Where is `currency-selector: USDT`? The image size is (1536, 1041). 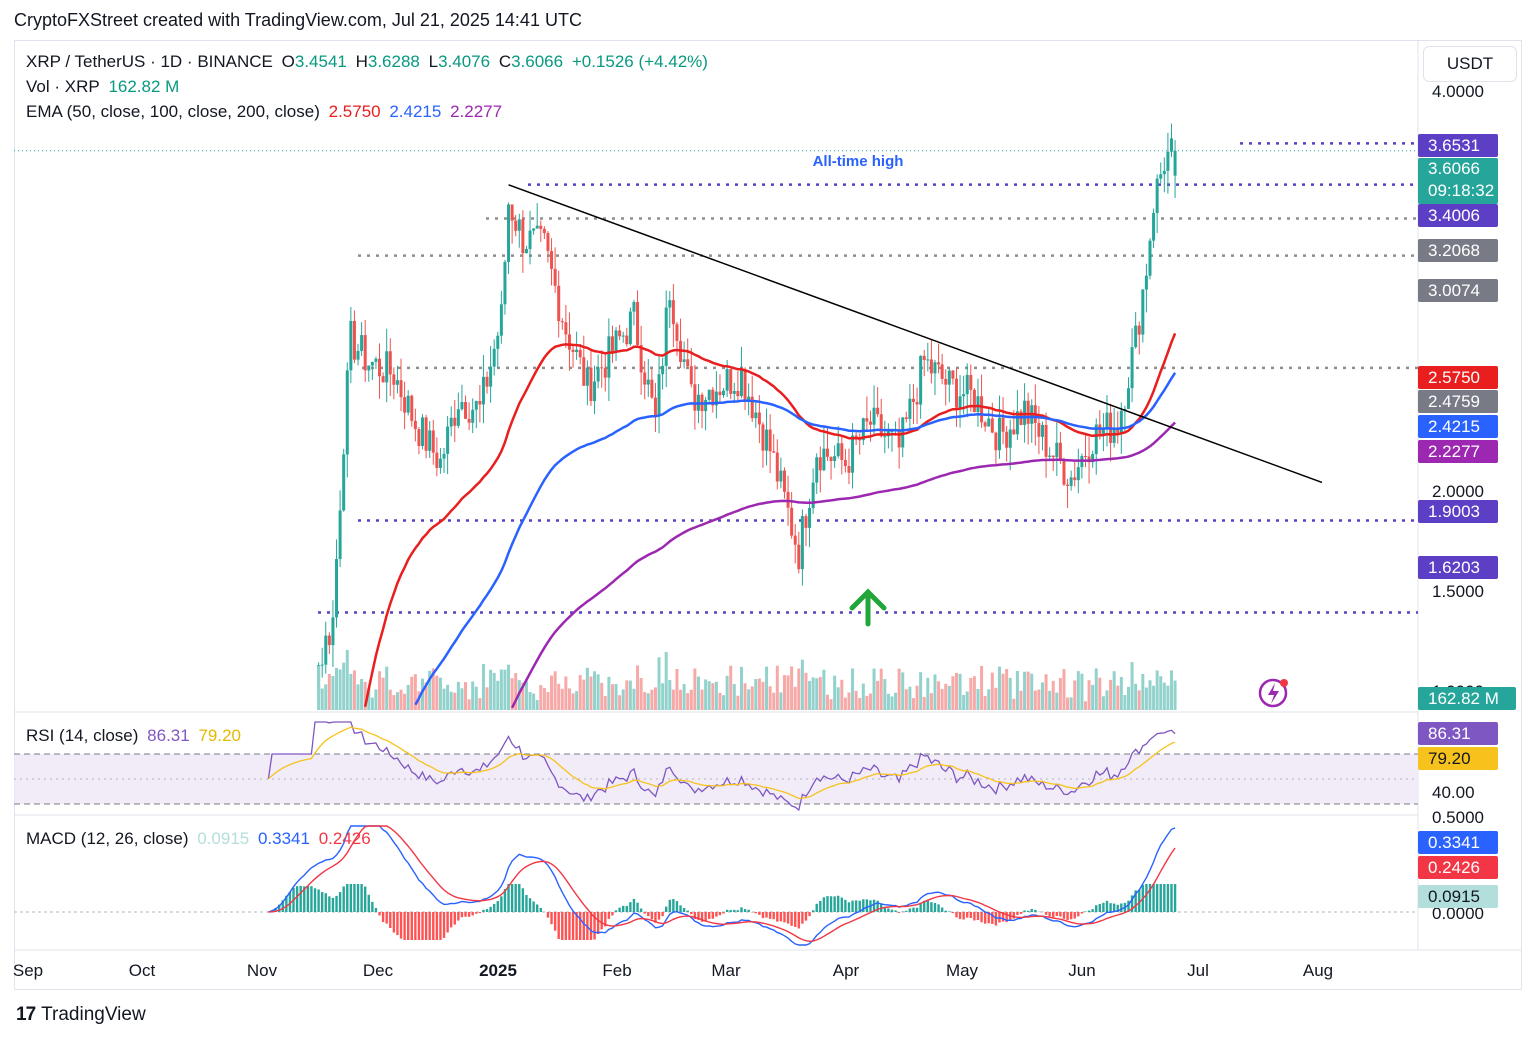 currency-selector: USDT is located at coordinates (1470, 64).